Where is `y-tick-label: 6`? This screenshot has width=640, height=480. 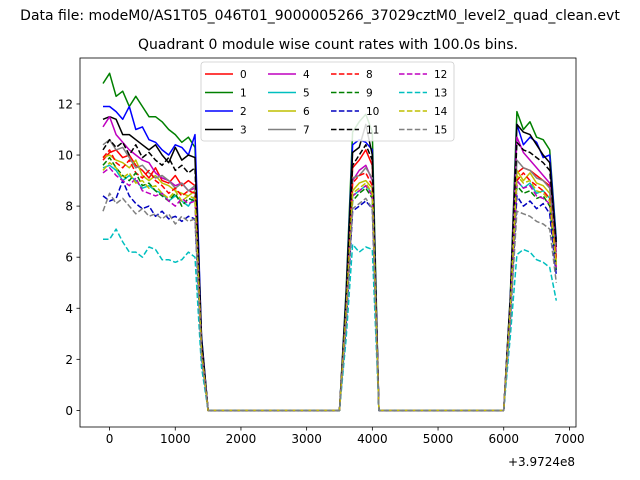
y-tick-label: 6 is located at coordinates (69, 258).